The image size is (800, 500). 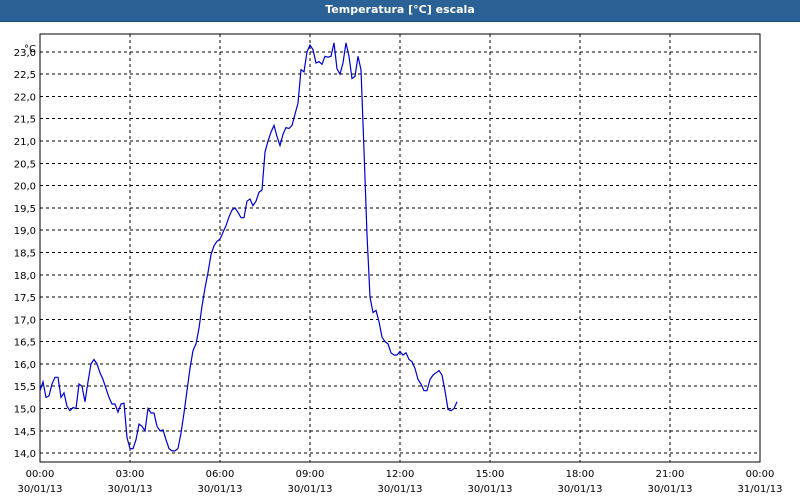 I want to click on y-tick-label: 14,0, so click(x=25, y=454).